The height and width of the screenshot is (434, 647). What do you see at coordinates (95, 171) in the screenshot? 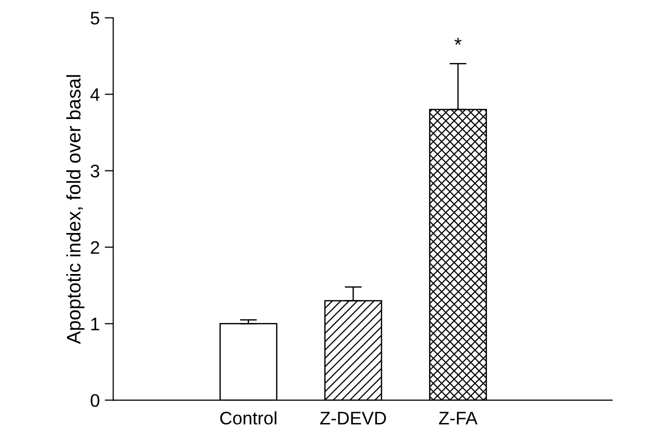
I see `y-tick-label: 3` at bounding box center [95, 171].